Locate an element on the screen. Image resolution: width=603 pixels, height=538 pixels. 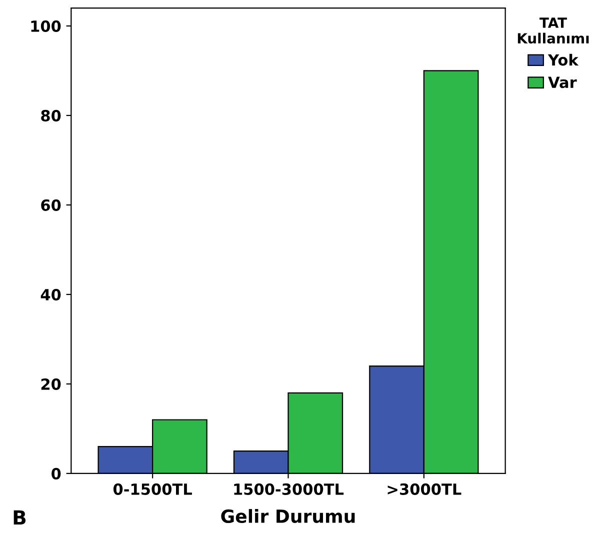
x-axis-title: Gelir Durumu is located at coordinates (288, 516).